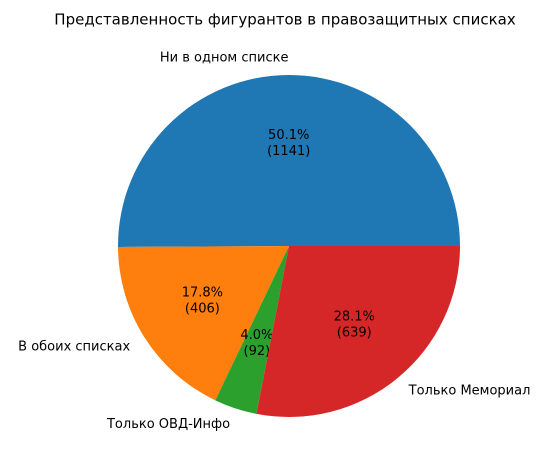  What do you see at coordinates (469, 391) in the screenshot?
I see `slice-label: Только Мемориал` at bounding box center [469, 391].